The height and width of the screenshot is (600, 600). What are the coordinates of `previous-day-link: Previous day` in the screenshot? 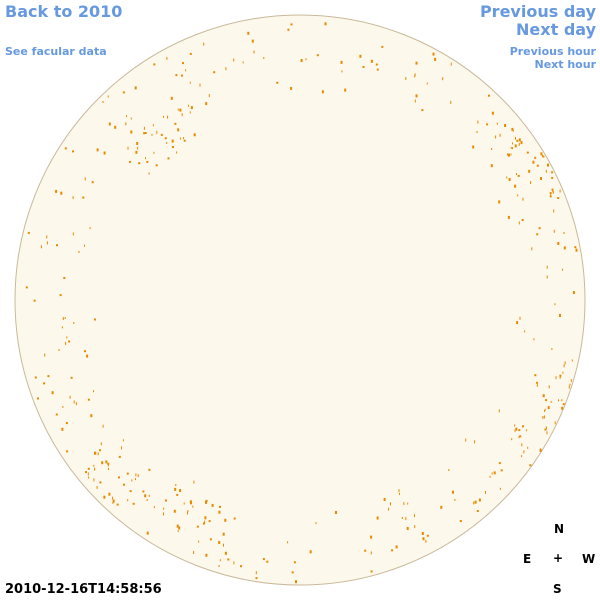 It's located at (537, 11).